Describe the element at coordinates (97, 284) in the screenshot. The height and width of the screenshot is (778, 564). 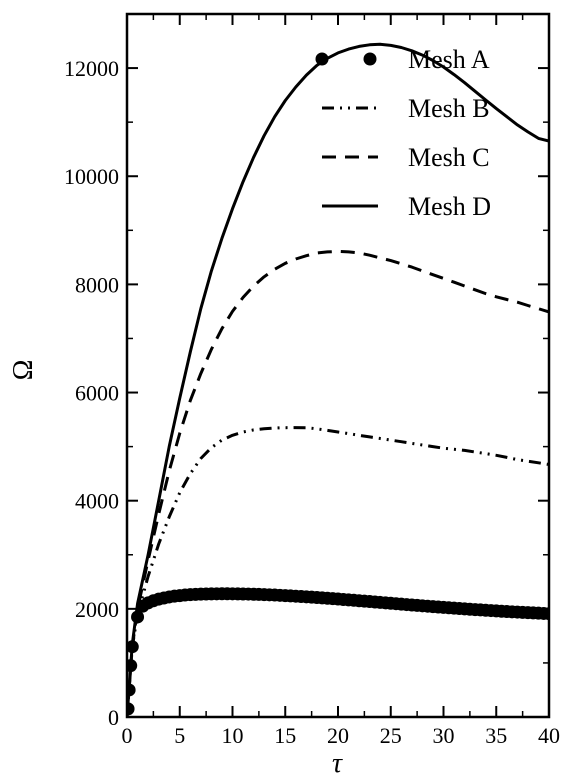
I see `y-tick-label: 8000` at that location.